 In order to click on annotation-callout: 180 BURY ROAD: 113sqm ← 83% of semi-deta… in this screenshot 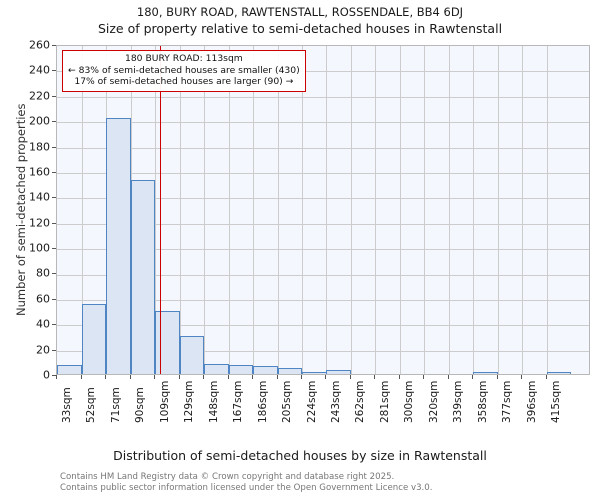, I will do `click(184, 71)`.